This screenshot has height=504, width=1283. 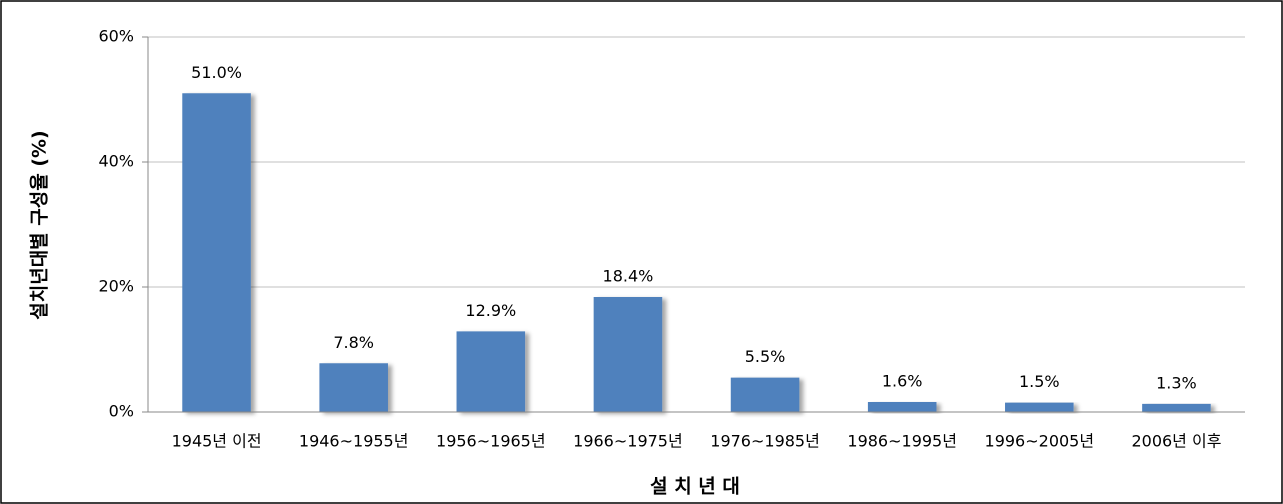 What do you see at coordinates (765, 441) in the screenshot?
I see `x-tick-label: 1976~1985년` at bounding box center [765, 441].